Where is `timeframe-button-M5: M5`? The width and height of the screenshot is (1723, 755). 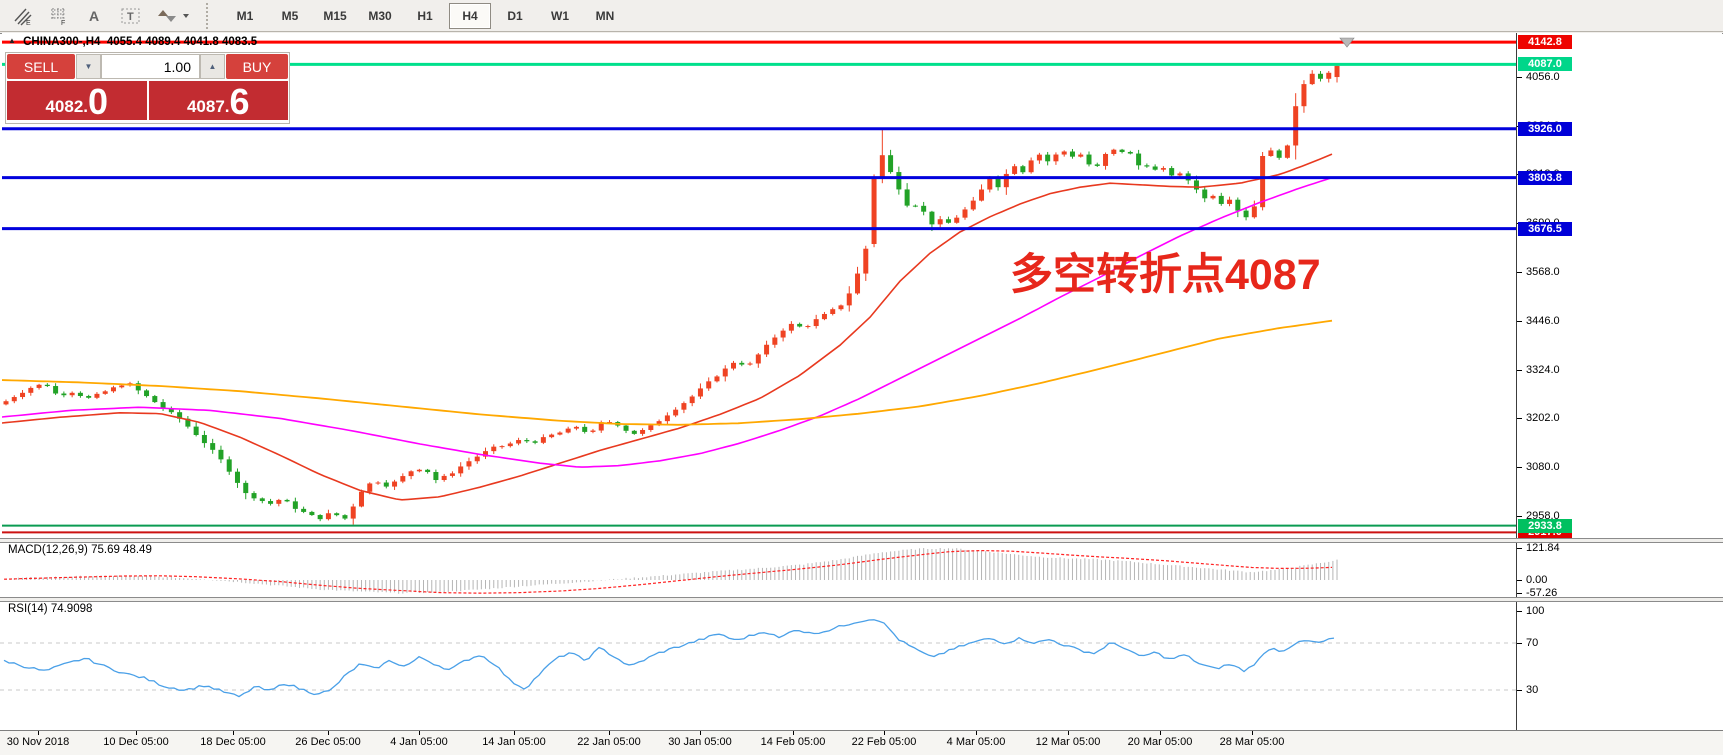
timeframe-button-M5: M5 is located at coordinates (290, 15).